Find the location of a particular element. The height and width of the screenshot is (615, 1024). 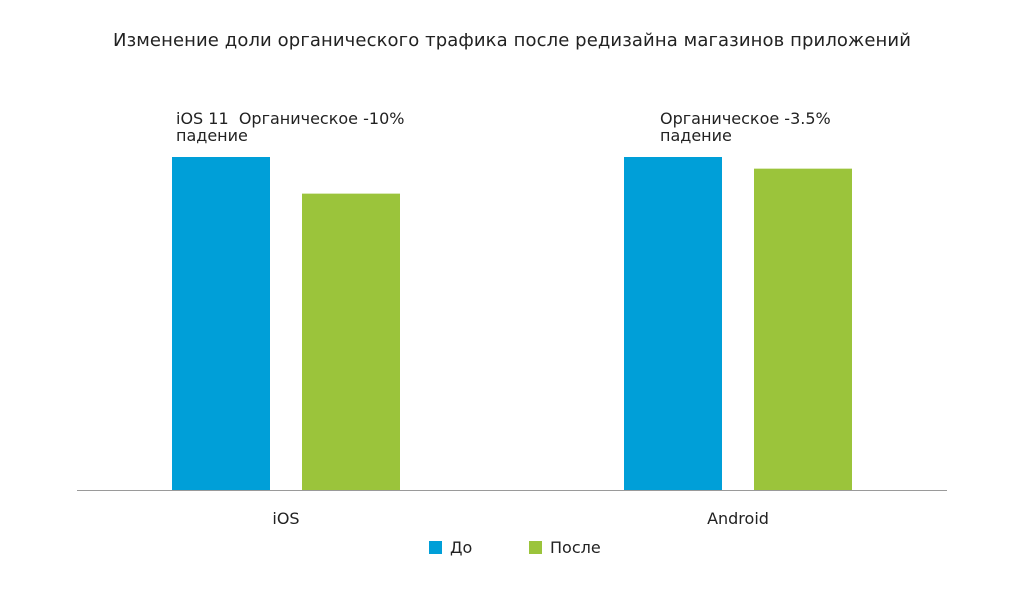

legend: До После is located at coordinates (512, 550).